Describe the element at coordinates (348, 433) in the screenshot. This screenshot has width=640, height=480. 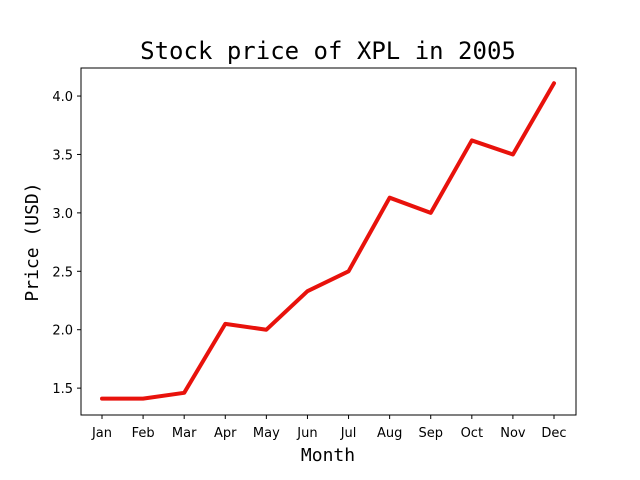
I see `x-tick-label: Jul` at that location.